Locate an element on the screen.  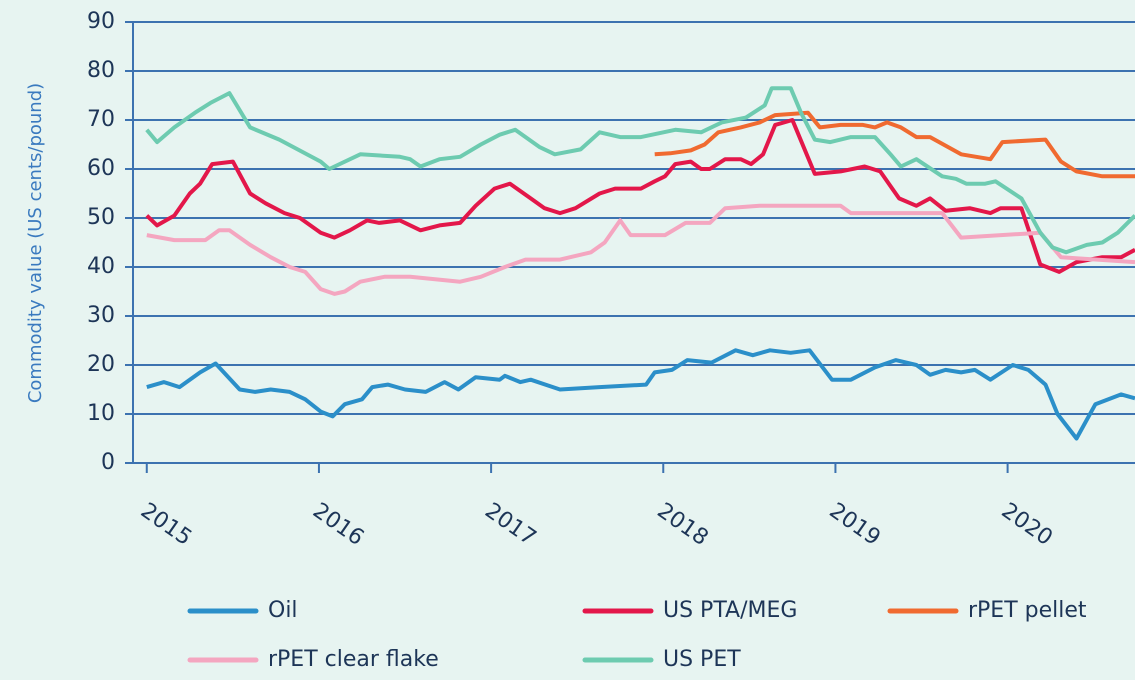
y-tick-label: 70 is located at coordinates (101, 119).